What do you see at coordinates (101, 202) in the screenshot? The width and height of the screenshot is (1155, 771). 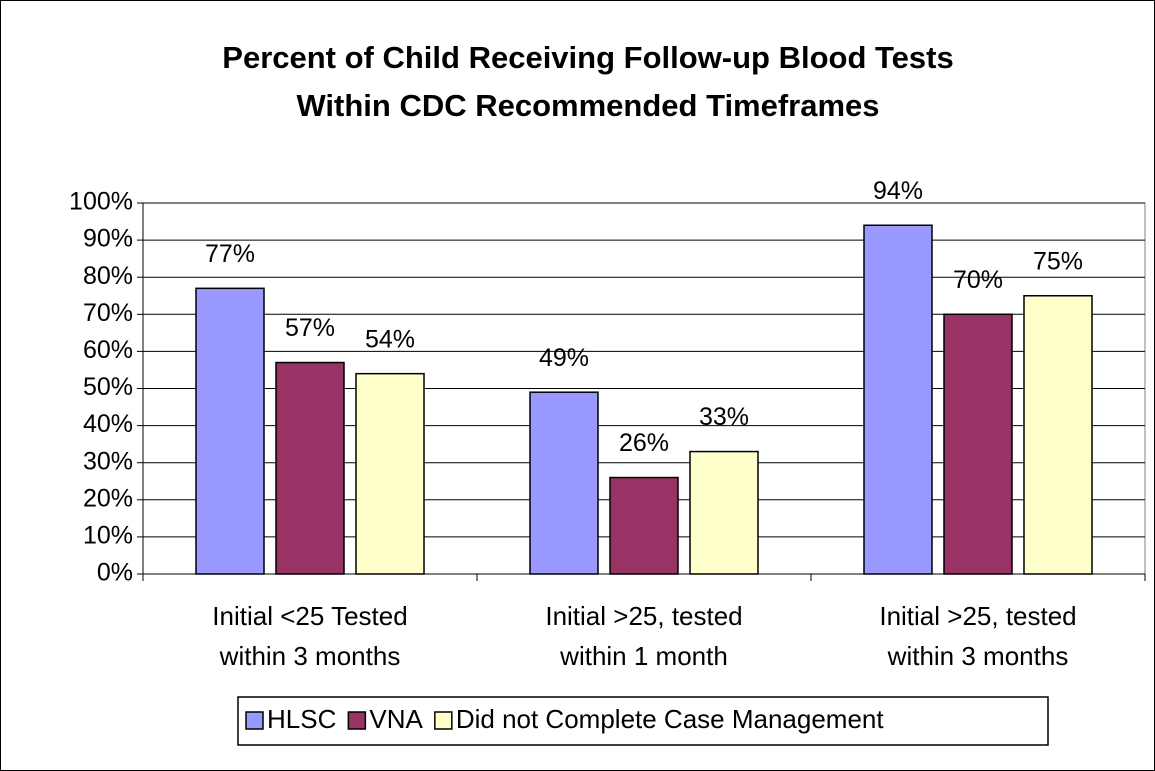 I see `y-tick-label: 100%` at bounding box center [101, 202].